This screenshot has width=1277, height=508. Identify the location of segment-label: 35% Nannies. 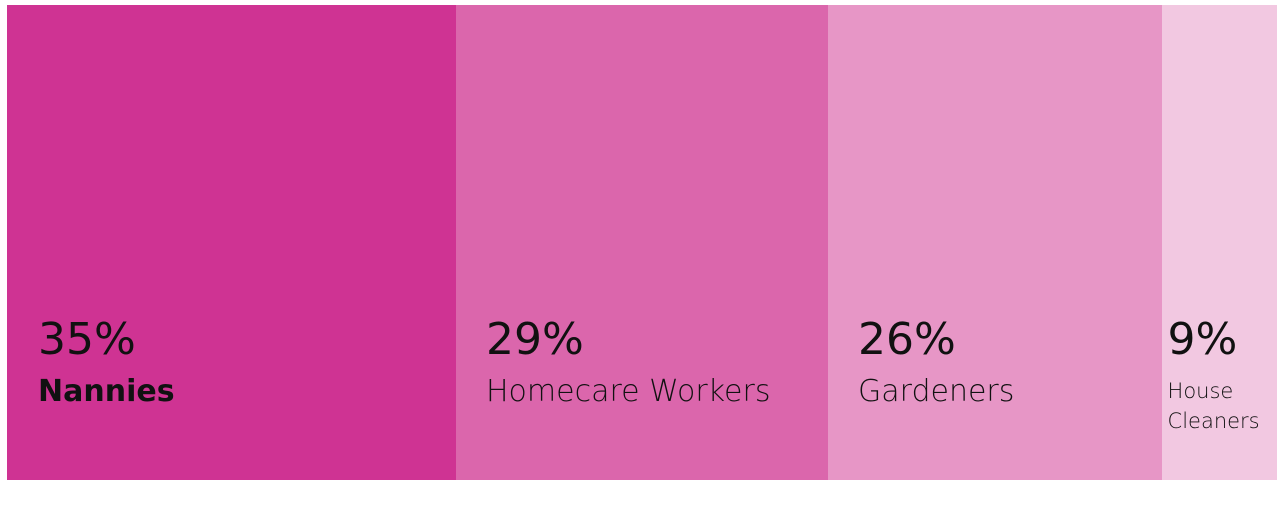
(245, 362).